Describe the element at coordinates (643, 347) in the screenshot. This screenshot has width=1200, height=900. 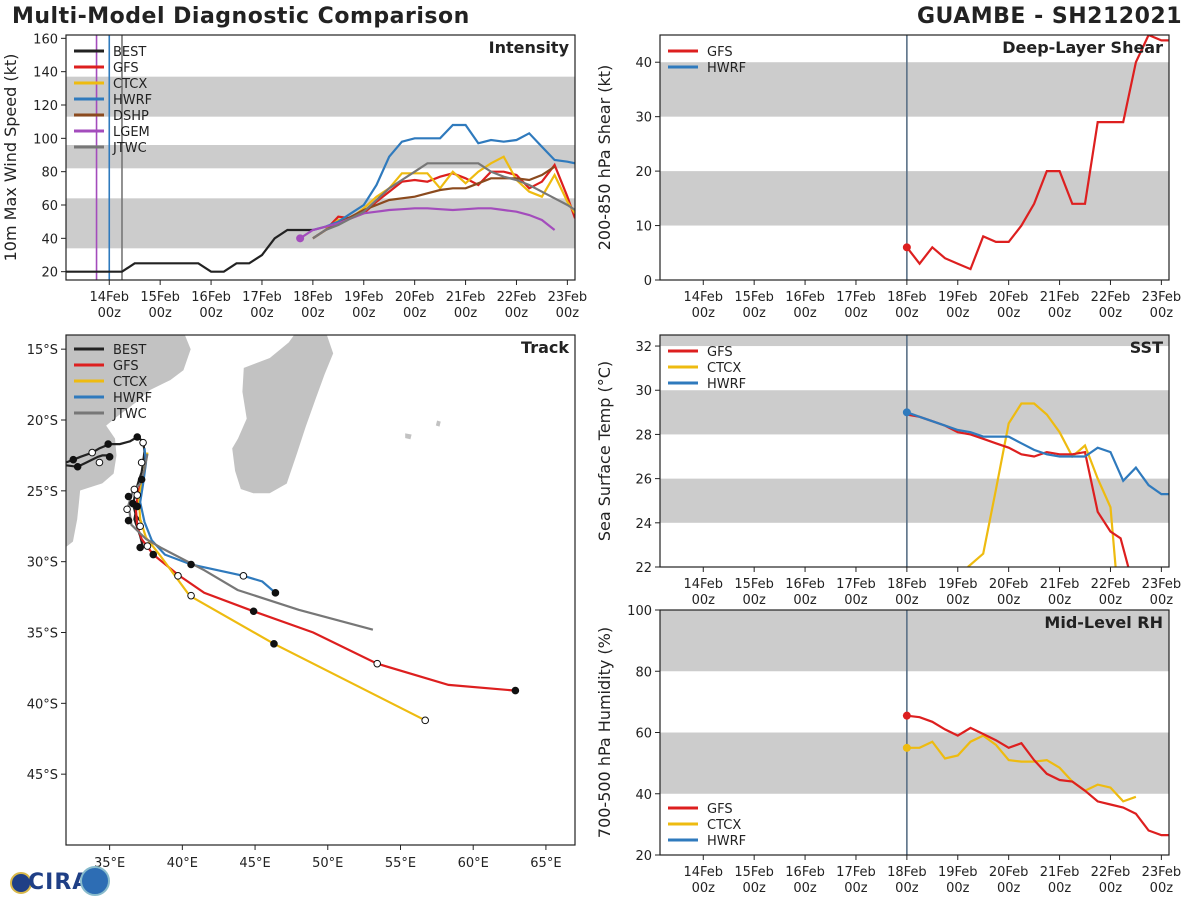
I see `y-tick-label: 32` at that location.